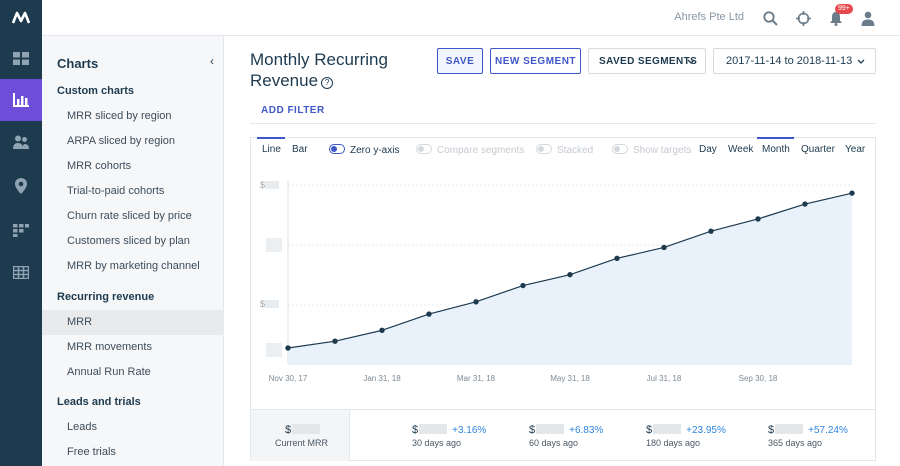 The height and width of the screenshot is (466, 900). I want to click on company-name: Ahrefs Pte Ltd, so click(709, 17).